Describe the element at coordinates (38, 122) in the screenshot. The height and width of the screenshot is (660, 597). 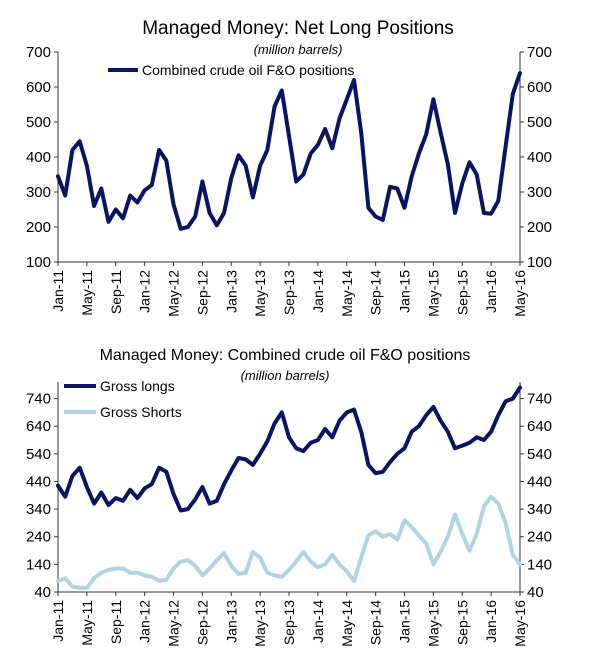
I see `y-tick-label-left: 500` at that location.